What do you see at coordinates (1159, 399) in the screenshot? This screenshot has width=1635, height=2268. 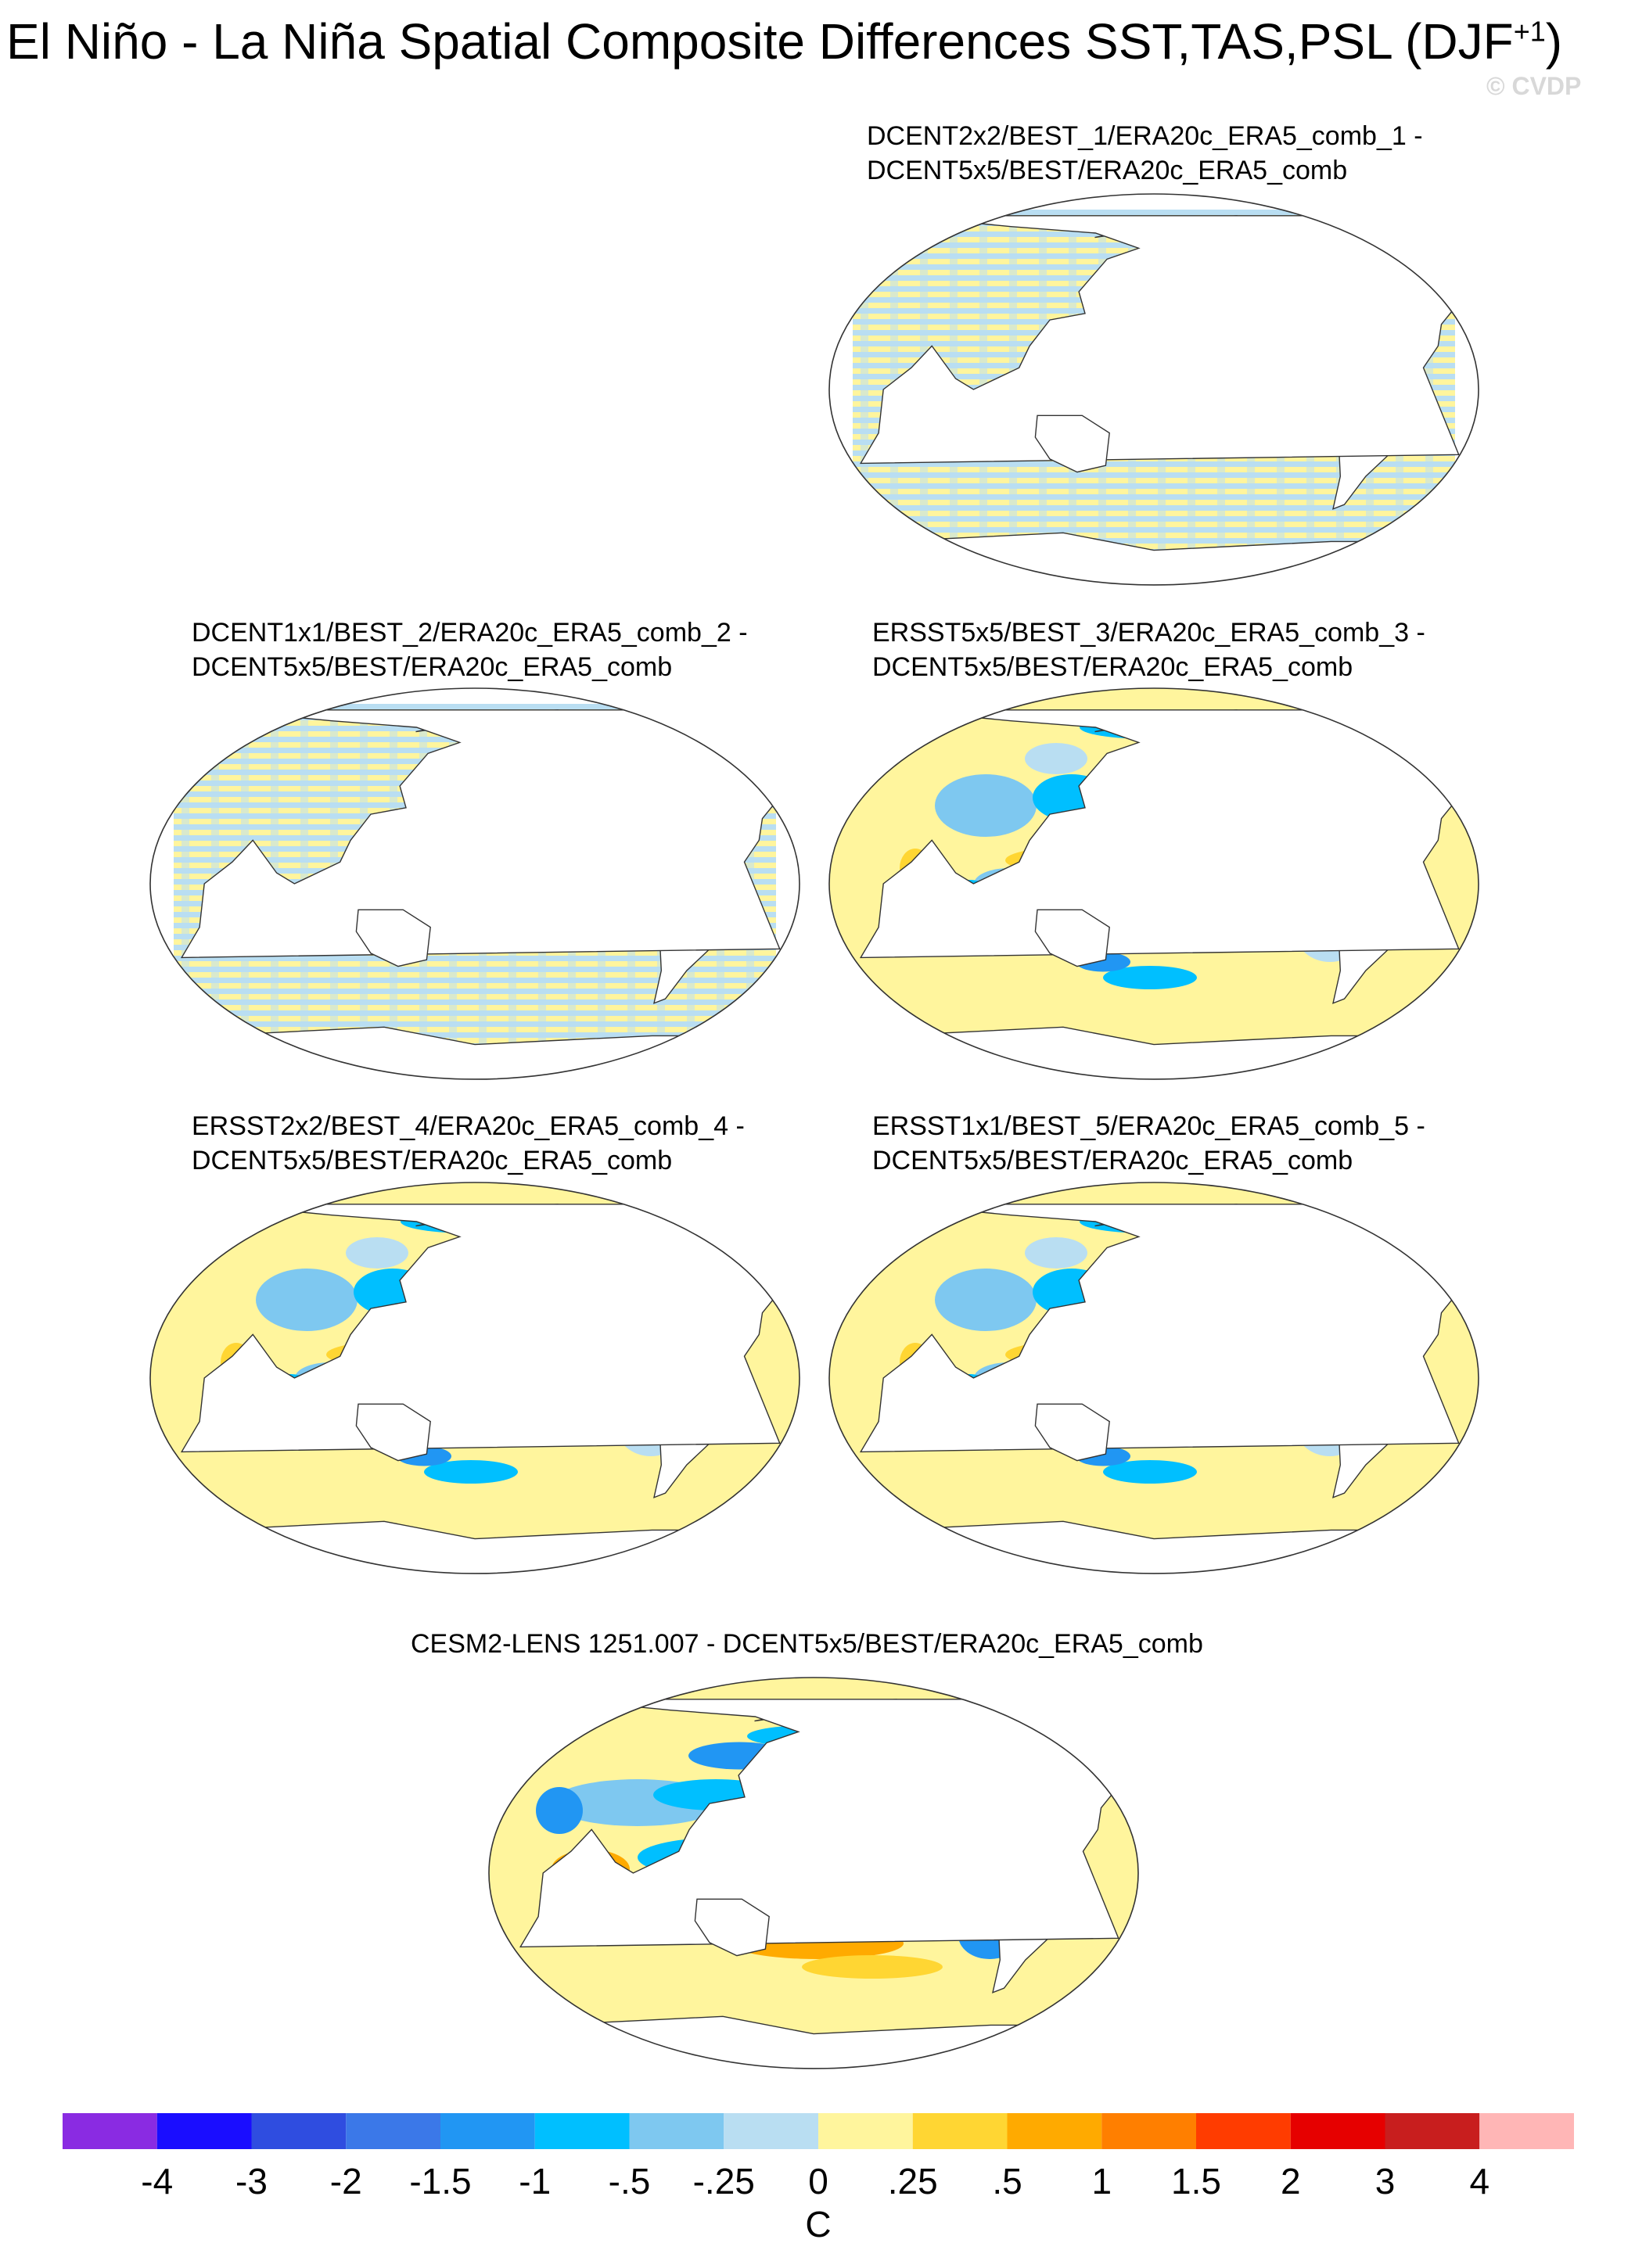 I see `continents` at bounding box center [1159, 399].